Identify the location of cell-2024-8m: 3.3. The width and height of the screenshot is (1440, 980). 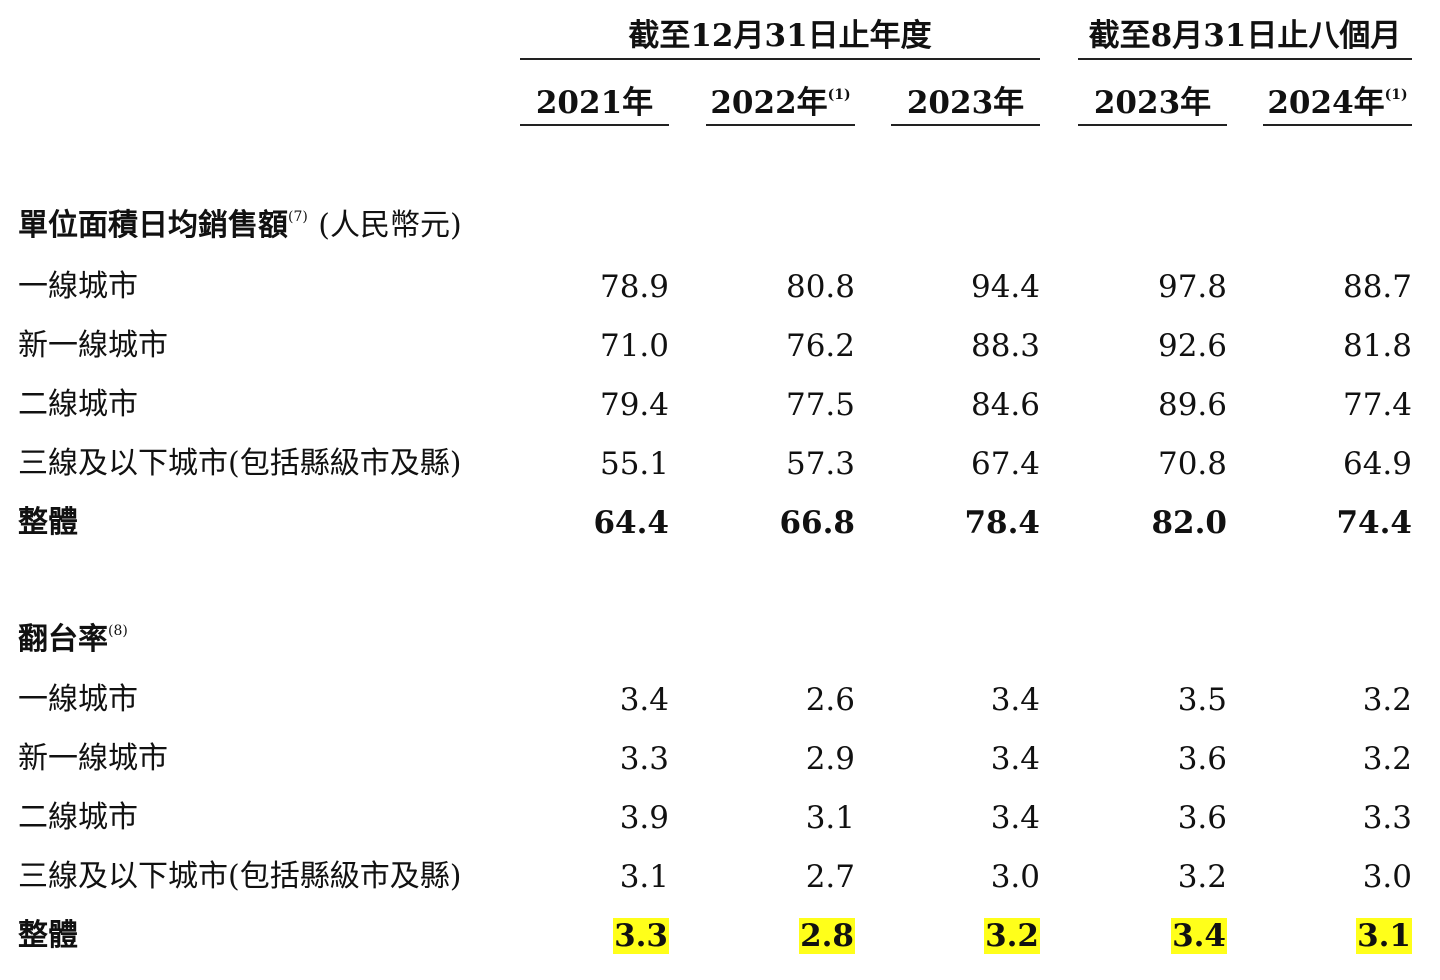
(1387, 818).